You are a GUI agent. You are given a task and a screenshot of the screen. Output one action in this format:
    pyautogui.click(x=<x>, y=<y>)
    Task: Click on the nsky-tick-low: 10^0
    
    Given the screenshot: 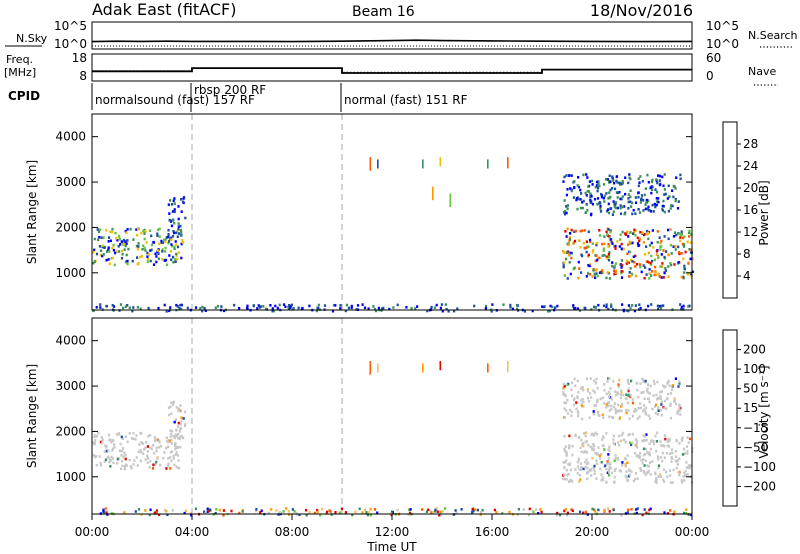 What is the action you would take?
    pyautogui.click(x=70, y=44)
    